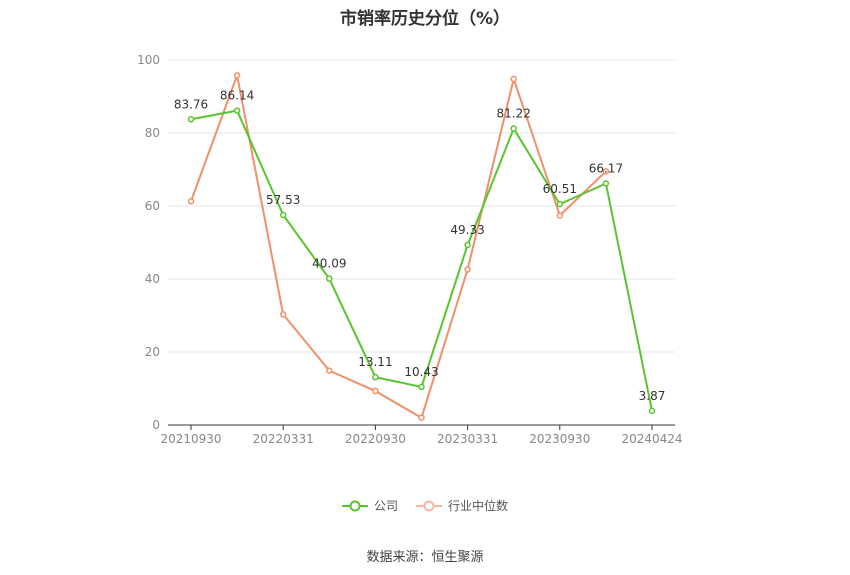 The height and width of the screenshot is (575, 850). I want to click on legend-label-company: 公司, so click(385, 506).